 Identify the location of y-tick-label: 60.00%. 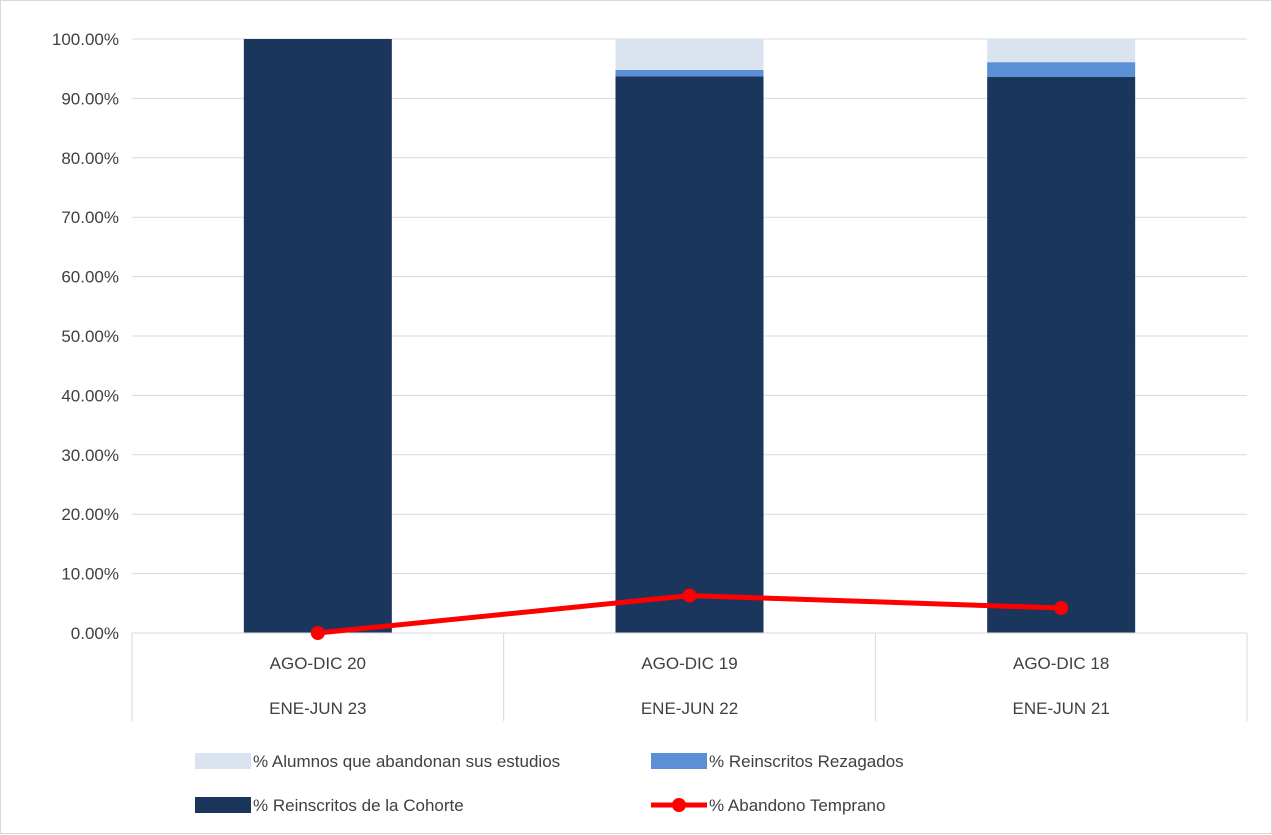
(90, 277).